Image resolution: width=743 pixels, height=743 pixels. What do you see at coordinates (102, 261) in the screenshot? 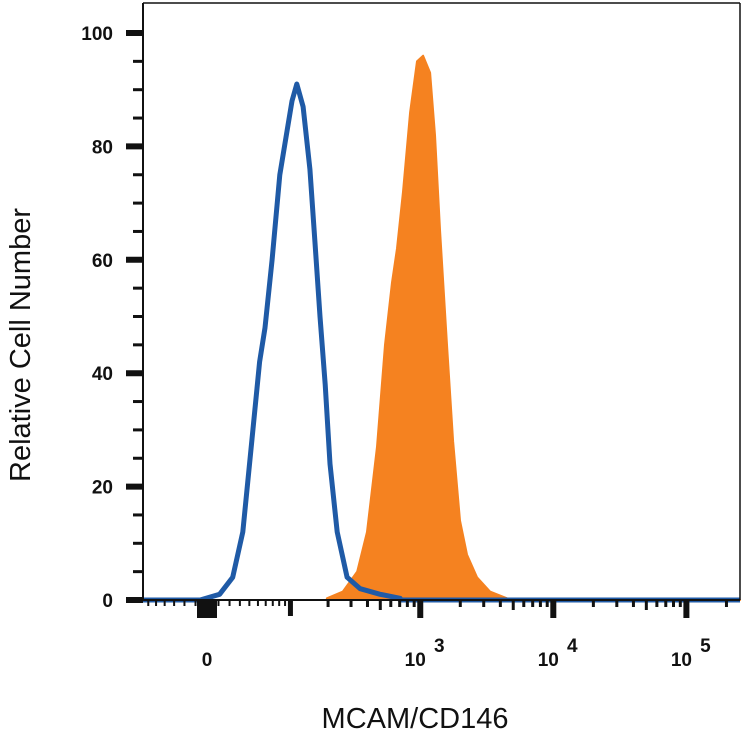
I see `y-tick-label: 60` at bounding box center [102, 261].